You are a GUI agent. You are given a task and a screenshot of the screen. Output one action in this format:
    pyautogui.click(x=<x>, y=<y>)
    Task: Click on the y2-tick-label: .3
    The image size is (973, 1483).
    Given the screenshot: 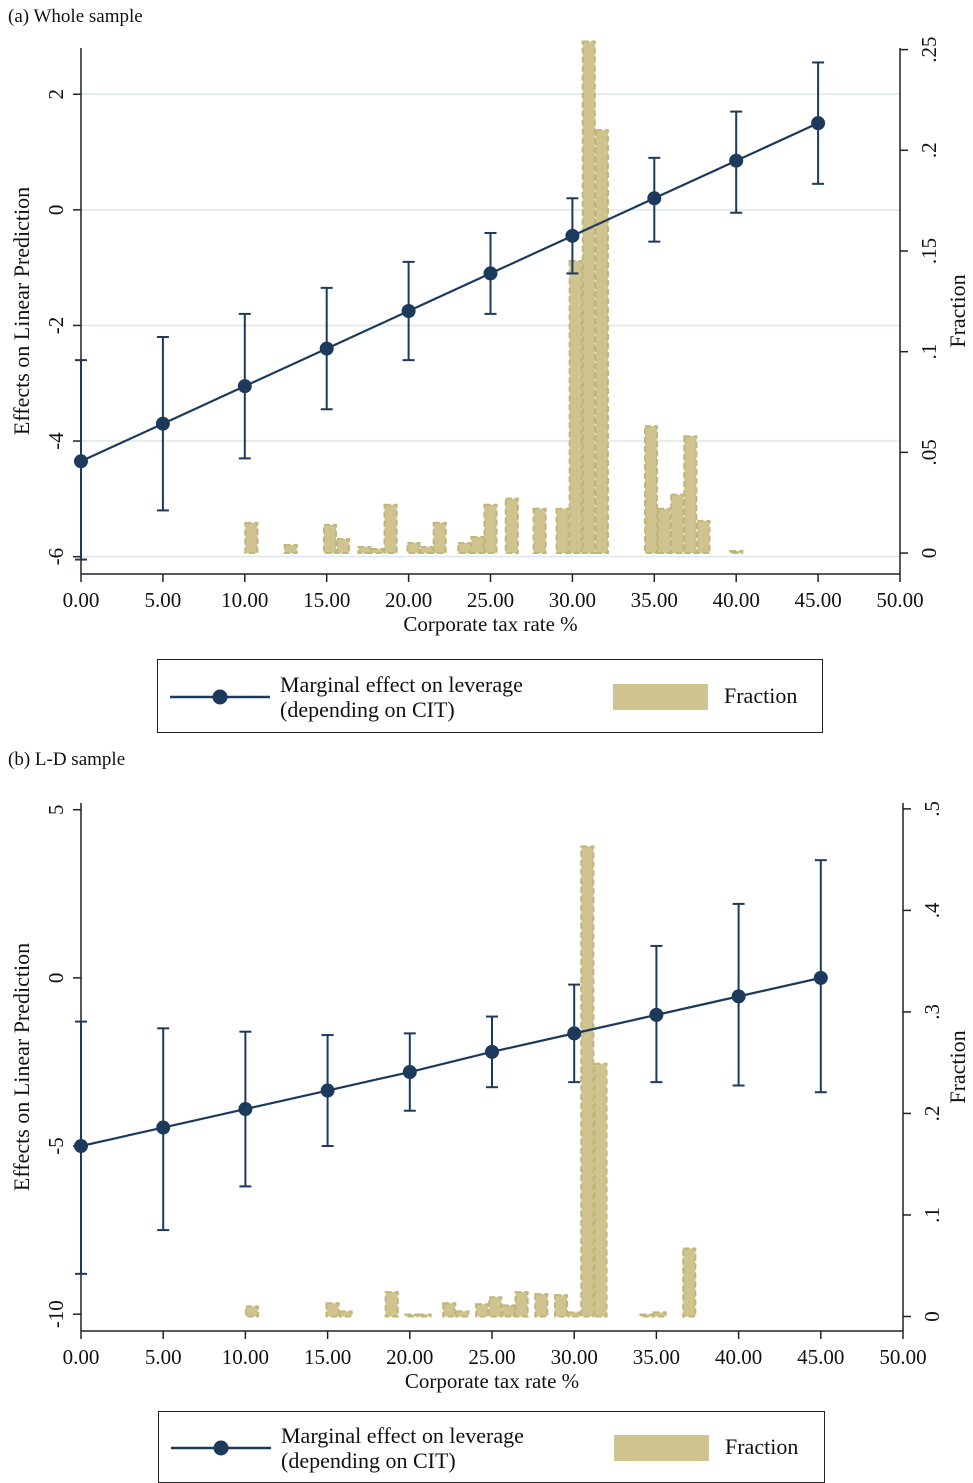 What is the action you would take?
    pyautogui.click(x=932, y=1012)
    